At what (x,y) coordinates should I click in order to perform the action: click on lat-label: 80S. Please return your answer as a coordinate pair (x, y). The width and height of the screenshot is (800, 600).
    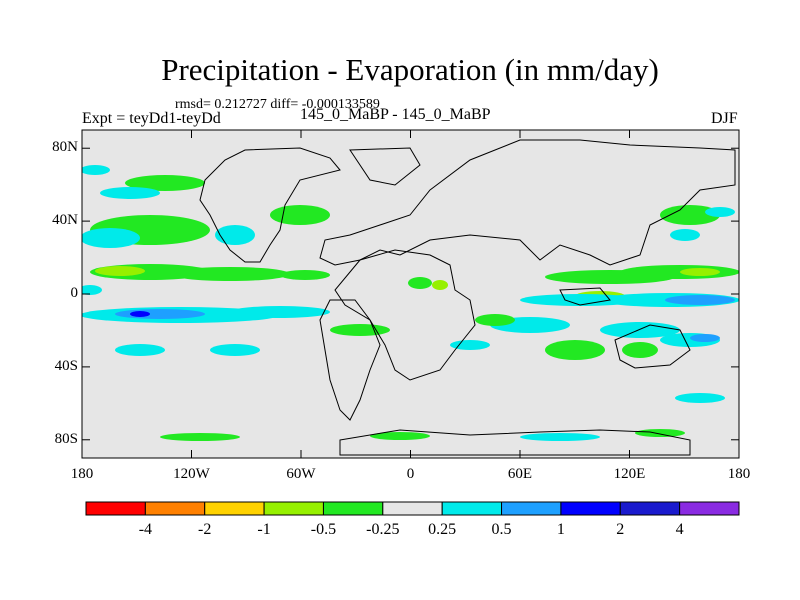
    Looking at the image, I should click on (66, 438).